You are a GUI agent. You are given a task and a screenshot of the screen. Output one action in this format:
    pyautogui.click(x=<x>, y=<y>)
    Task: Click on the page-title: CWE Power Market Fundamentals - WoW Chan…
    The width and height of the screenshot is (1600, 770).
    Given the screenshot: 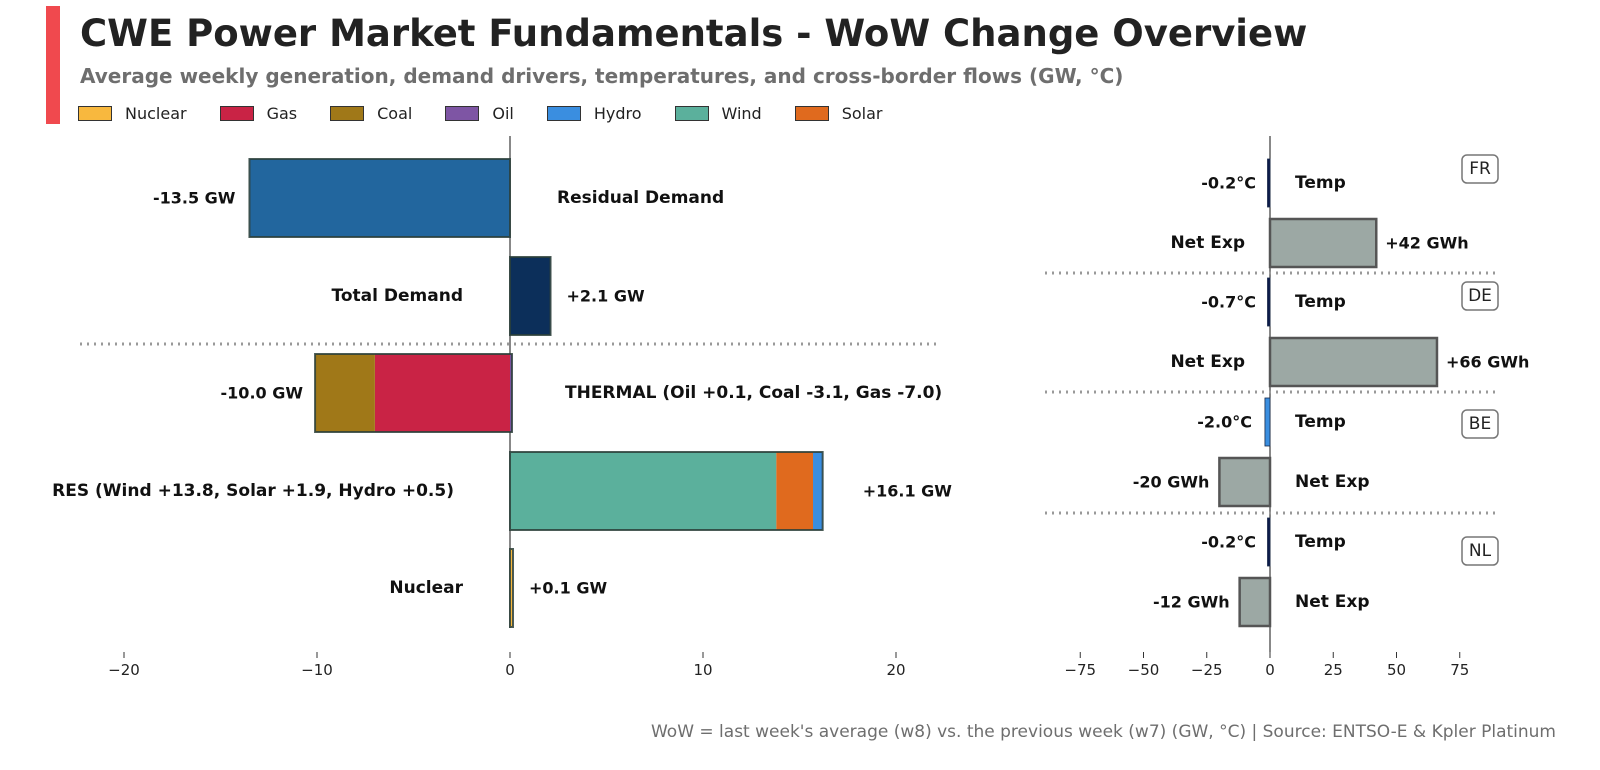 What is the action you would take?
    pyautogui.click(x=694, y=33)
    